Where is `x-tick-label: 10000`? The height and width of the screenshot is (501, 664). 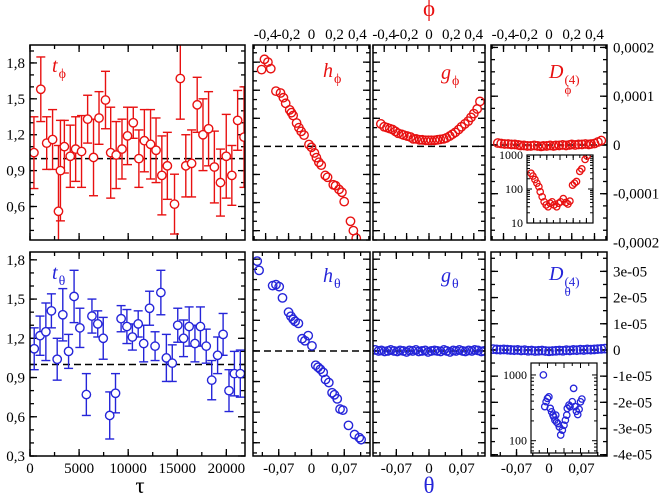
x-tick-label: 10000 is located at coordinates (128, 469).